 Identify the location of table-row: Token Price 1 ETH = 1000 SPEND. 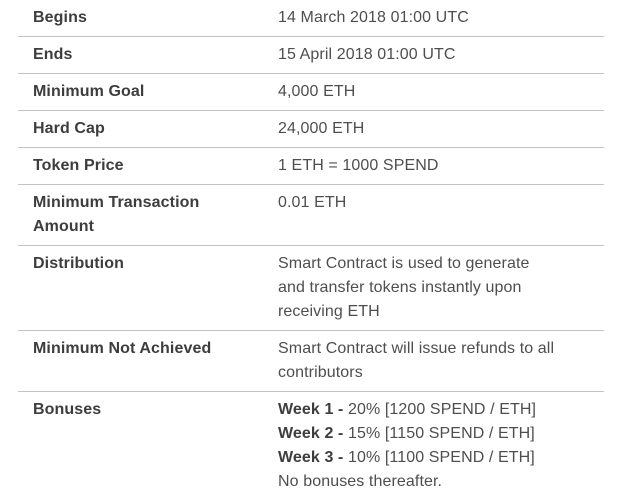
(311, 166).